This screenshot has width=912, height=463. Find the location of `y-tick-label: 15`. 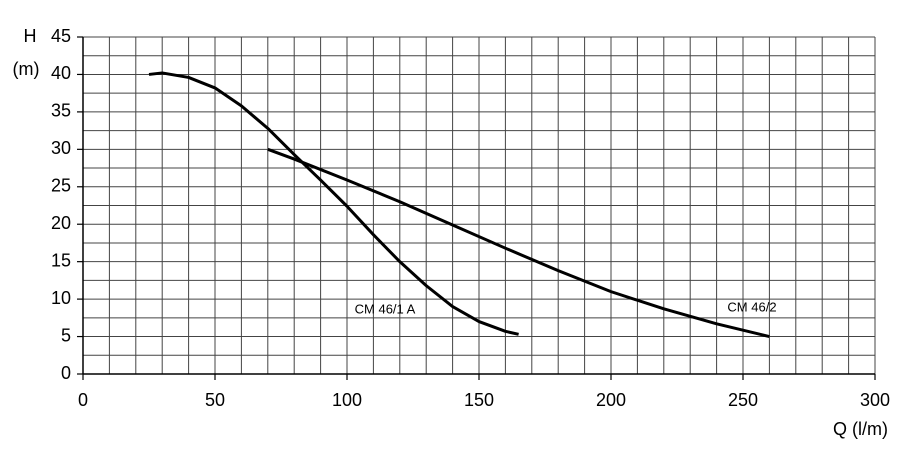

y-tick-label: 15 is located at coordinates (61, 260).